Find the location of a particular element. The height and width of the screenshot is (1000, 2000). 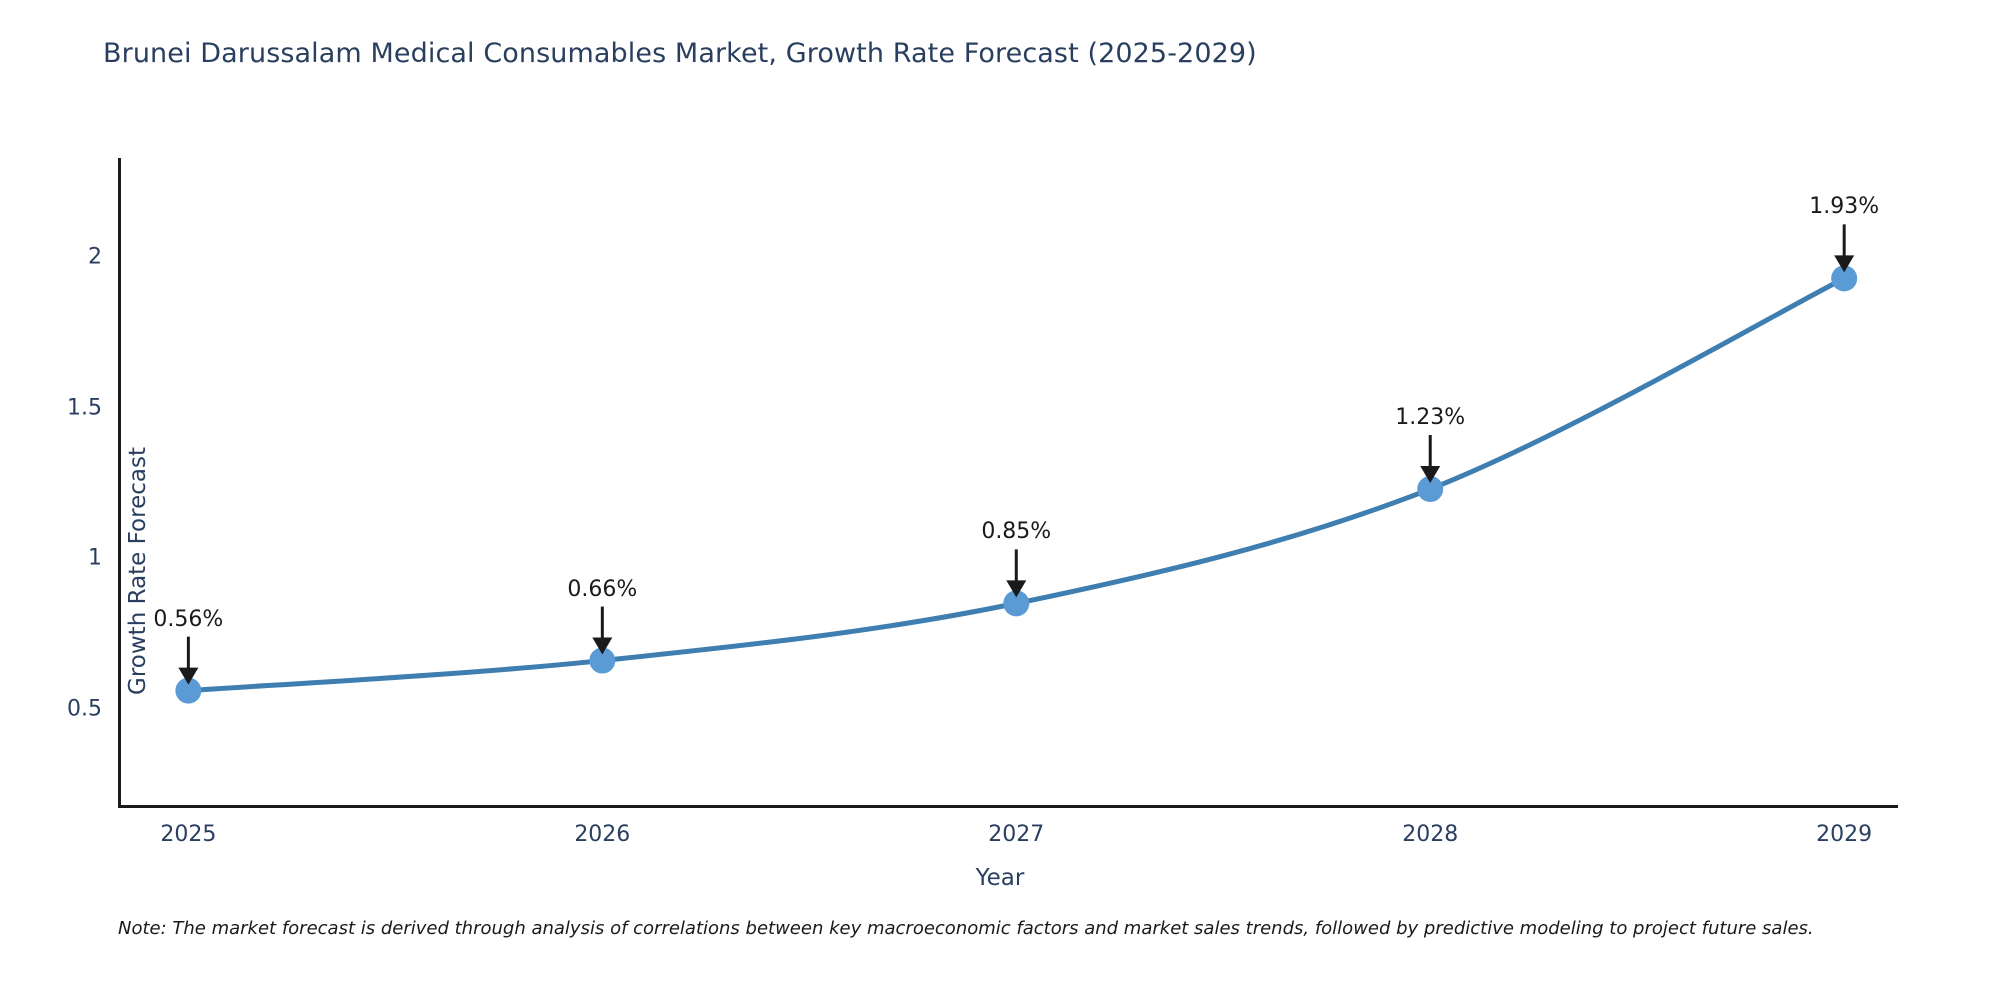

x-axis-tick-label: 2025 is located at coordinates (188, 834).